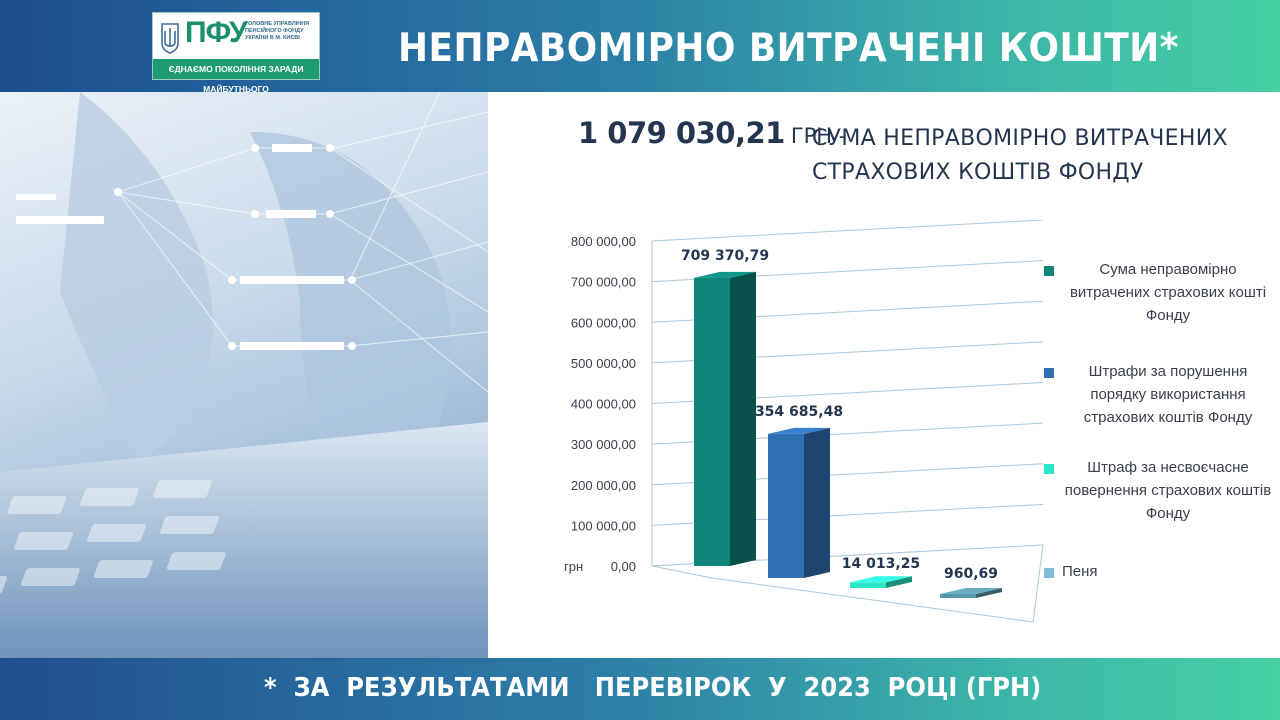 The width and height of the screenshot is (1280, 720). Describe the element at coordinates (725, 256) in the screenshot. I see `data-label-1: 709 370,79` at that location.